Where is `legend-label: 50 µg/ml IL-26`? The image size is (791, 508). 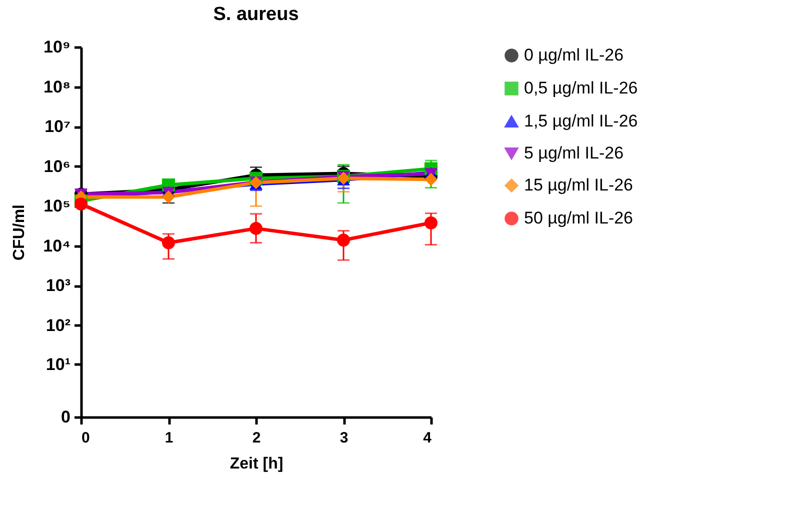 legend-label: 50 µg/ml IL-26 is located at coordinates (579, 218).